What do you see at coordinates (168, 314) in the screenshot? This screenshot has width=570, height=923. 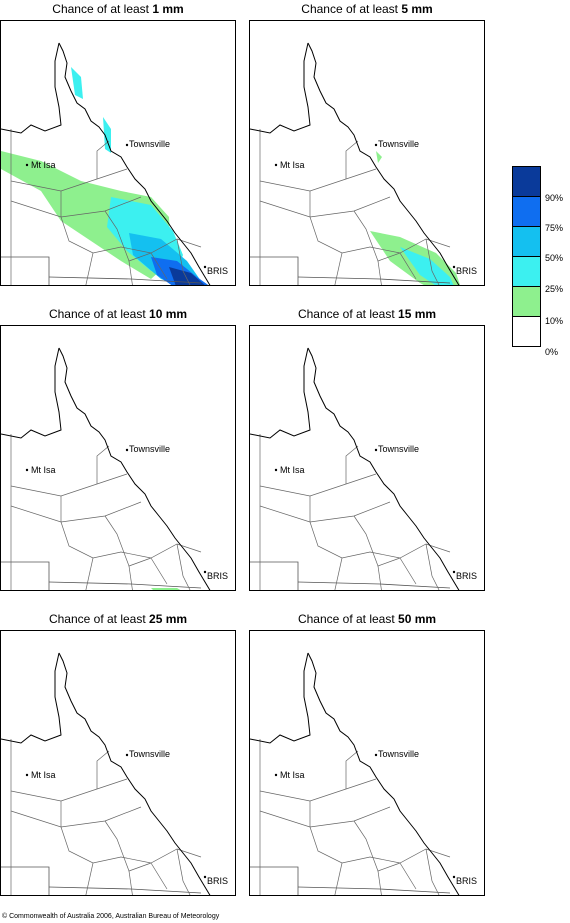 I see `panel-title-amount: 10 mm` at bounding box center [168, 314].